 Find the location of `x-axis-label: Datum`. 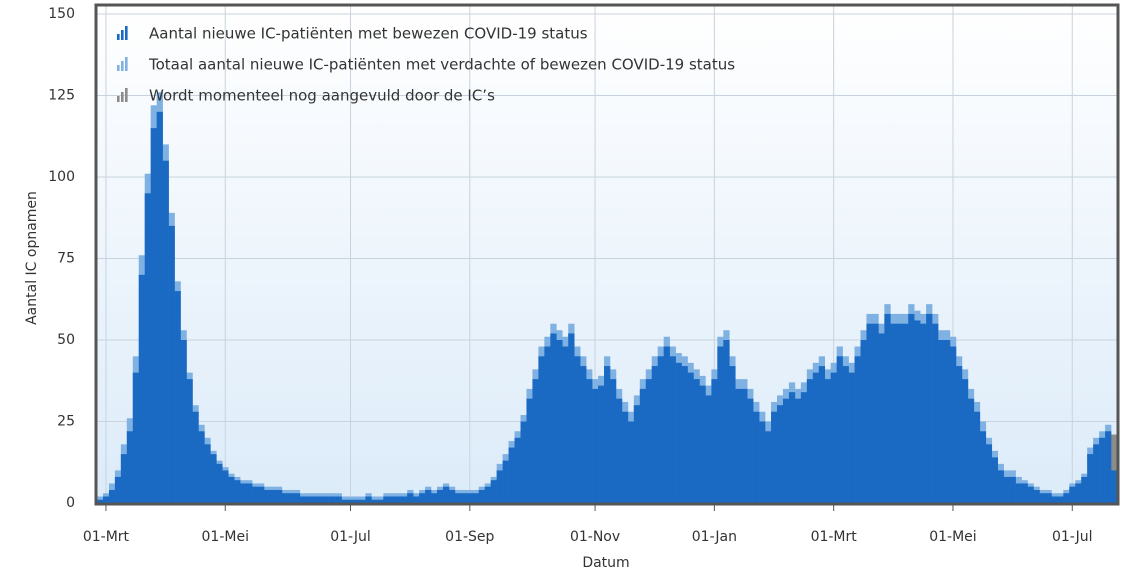

x-axis-label: Datum is located at coordinates (605, 563).